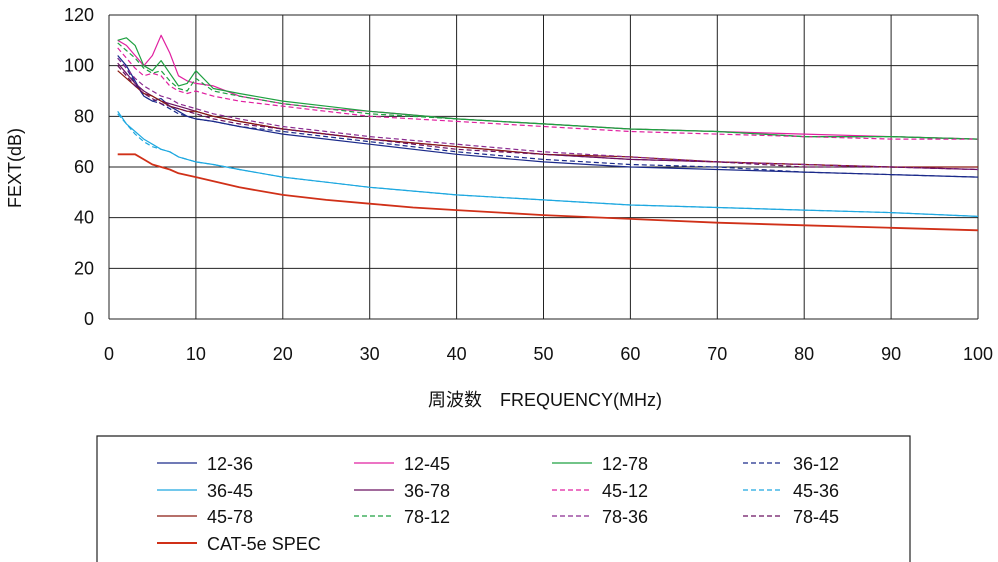 Image resolution: width=998 pixels, height=562 pixels. Describe the element at coordinates (109, 354) in the screenshot. I see `x-tick-label: 0` at that location.